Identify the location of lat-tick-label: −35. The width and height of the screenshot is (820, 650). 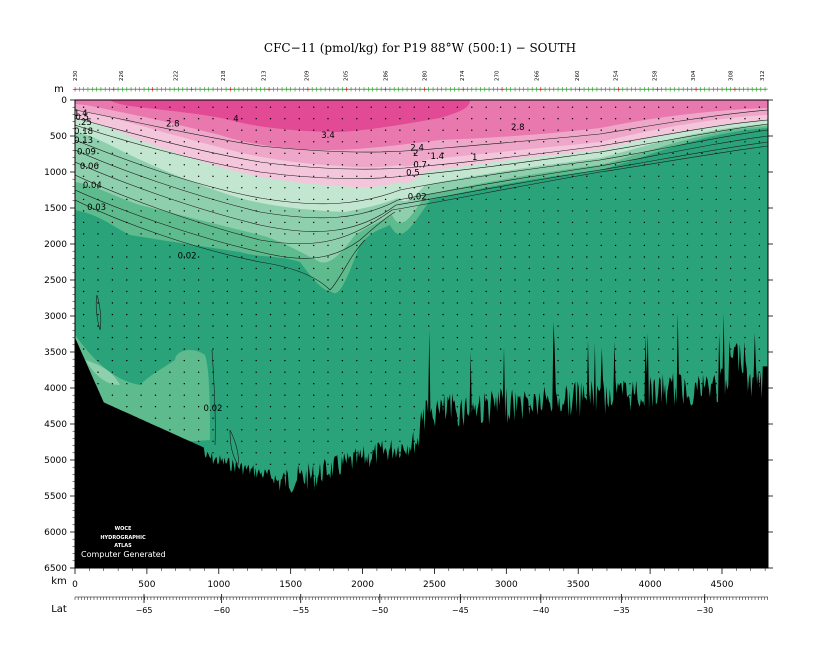
(621, 610).